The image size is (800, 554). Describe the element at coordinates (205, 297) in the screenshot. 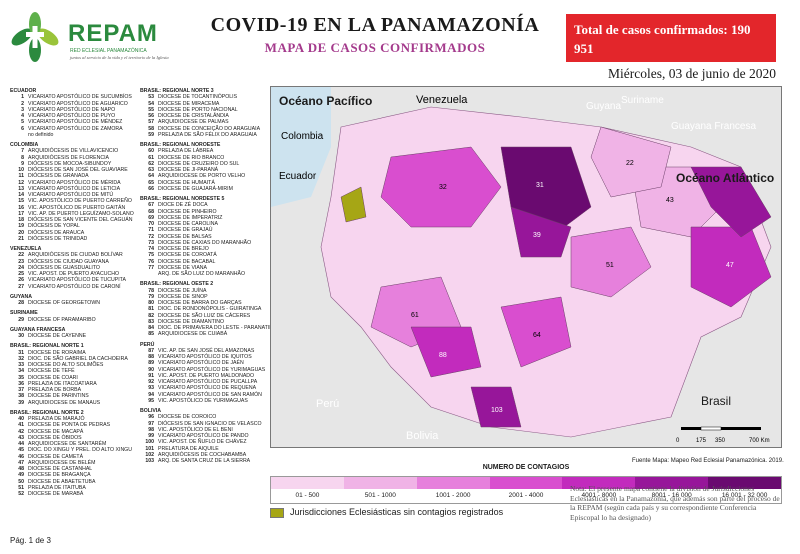

I see `jurisdiction-item: 79 DIOCESE DE SINOP` at that location.